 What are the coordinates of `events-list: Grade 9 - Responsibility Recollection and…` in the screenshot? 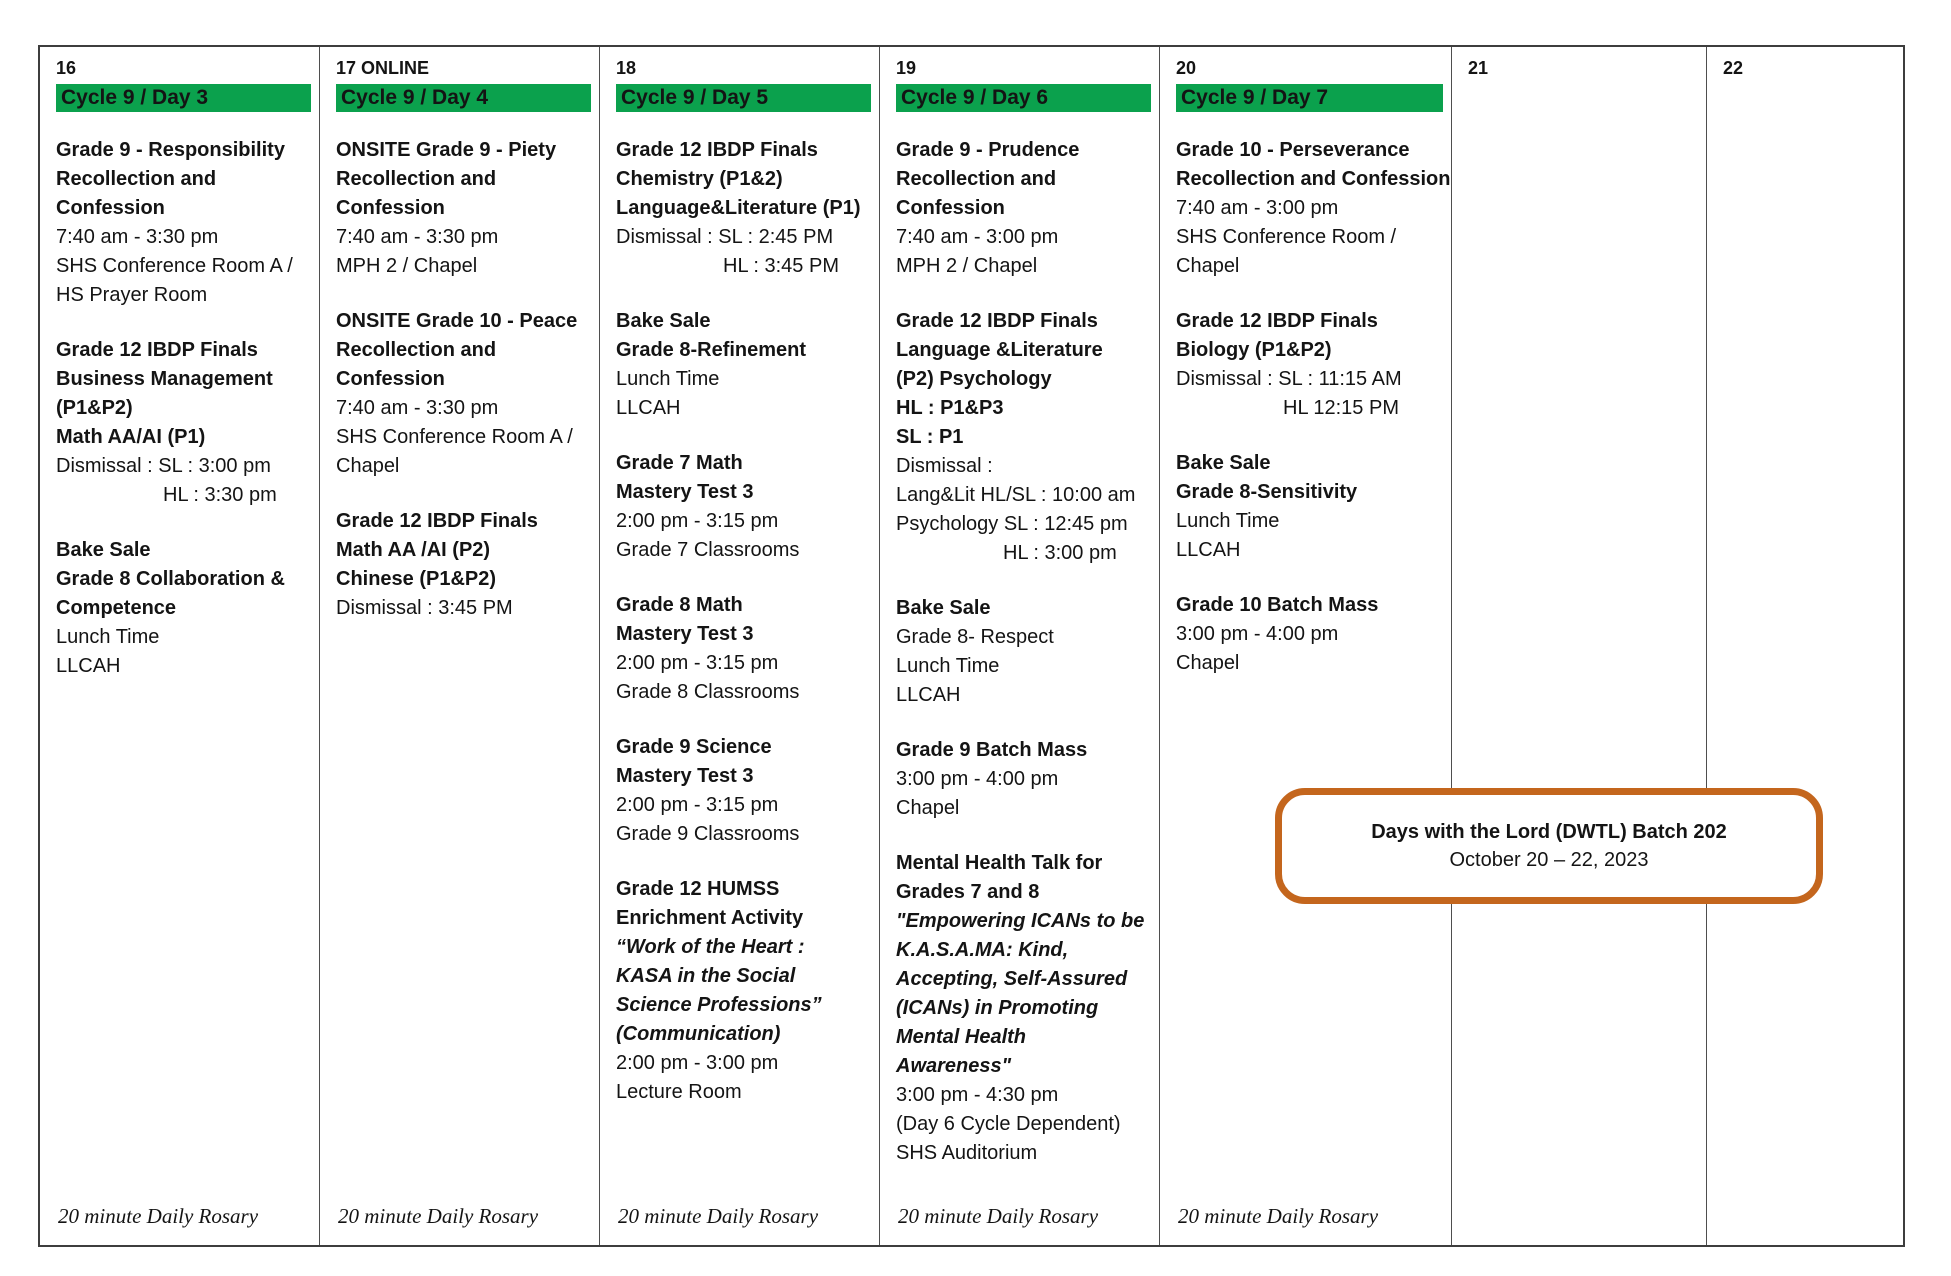 It's located at (183, 421).